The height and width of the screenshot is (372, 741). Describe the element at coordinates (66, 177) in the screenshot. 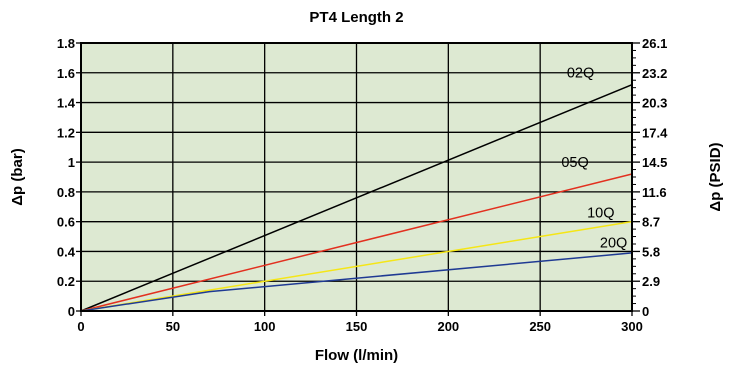

I see `y-tick-labels: 0 0.2 0.4 0.6 0.8 1 1.2 1.4 1.6 1.8` at that location.